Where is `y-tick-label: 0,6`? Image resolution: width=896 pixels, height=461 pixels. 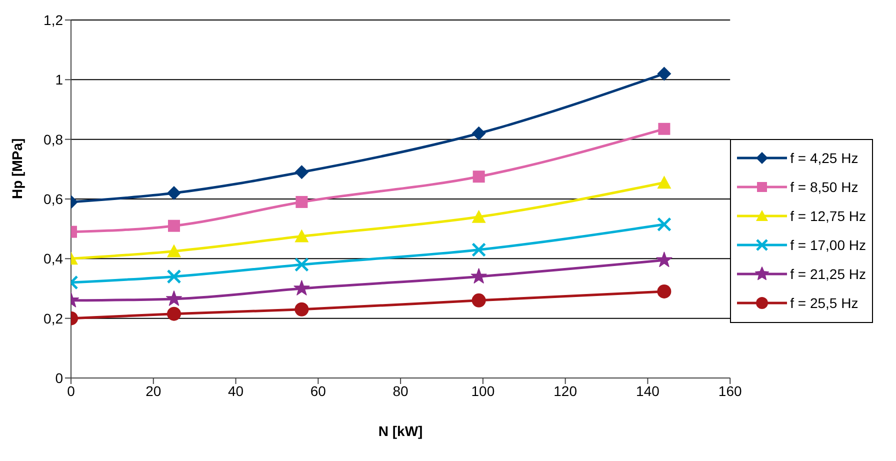
y-tick-label: 0,6 is located at coordinates (54, 198).